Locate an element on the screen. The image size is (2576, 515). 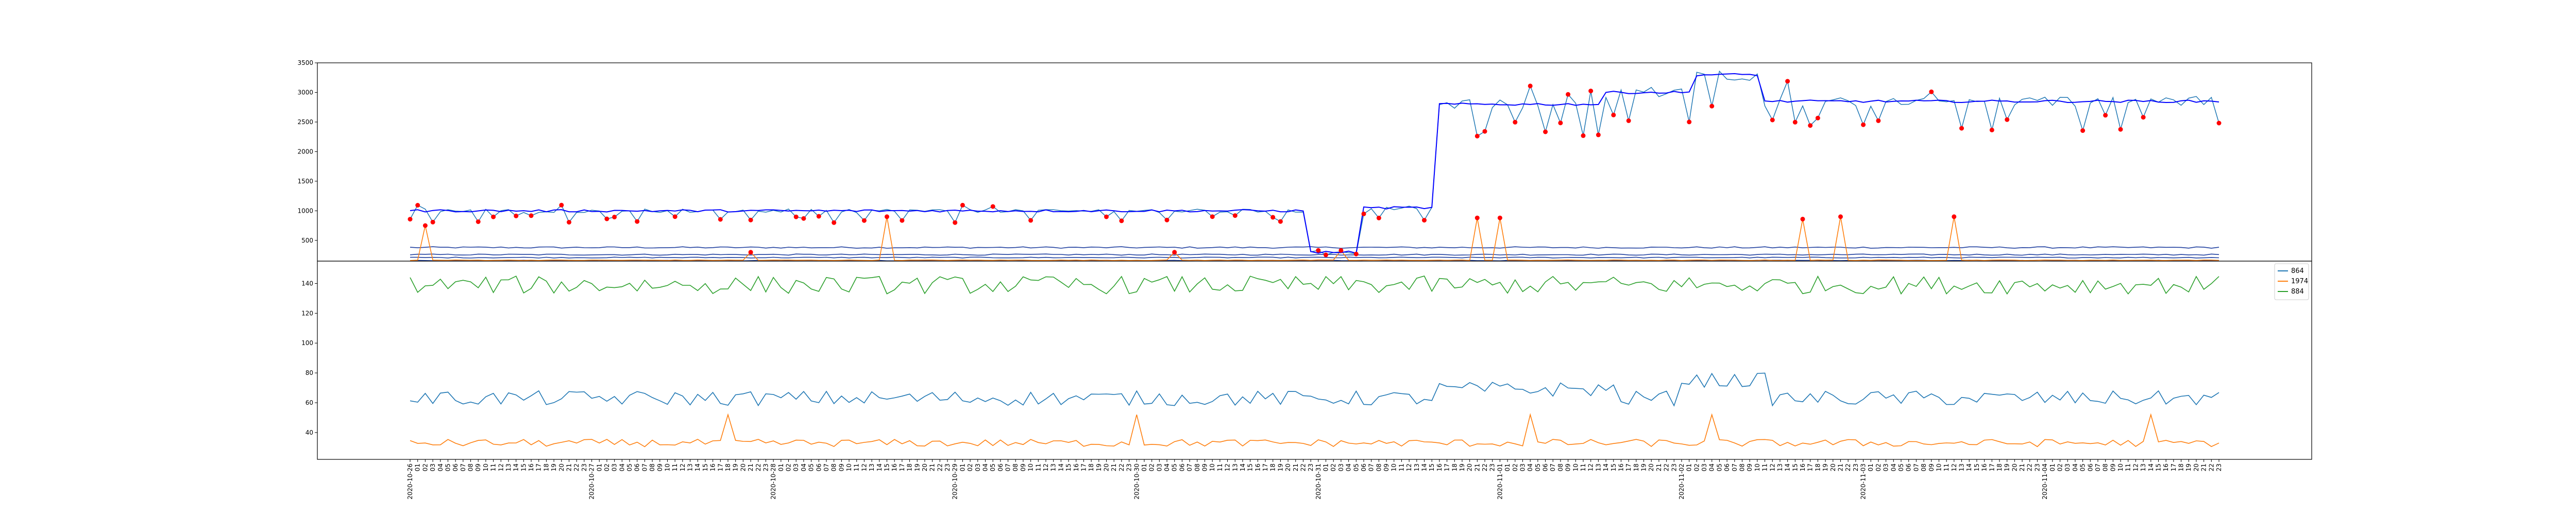
x-tick-label: 17 is located at coordinates (720, 467).